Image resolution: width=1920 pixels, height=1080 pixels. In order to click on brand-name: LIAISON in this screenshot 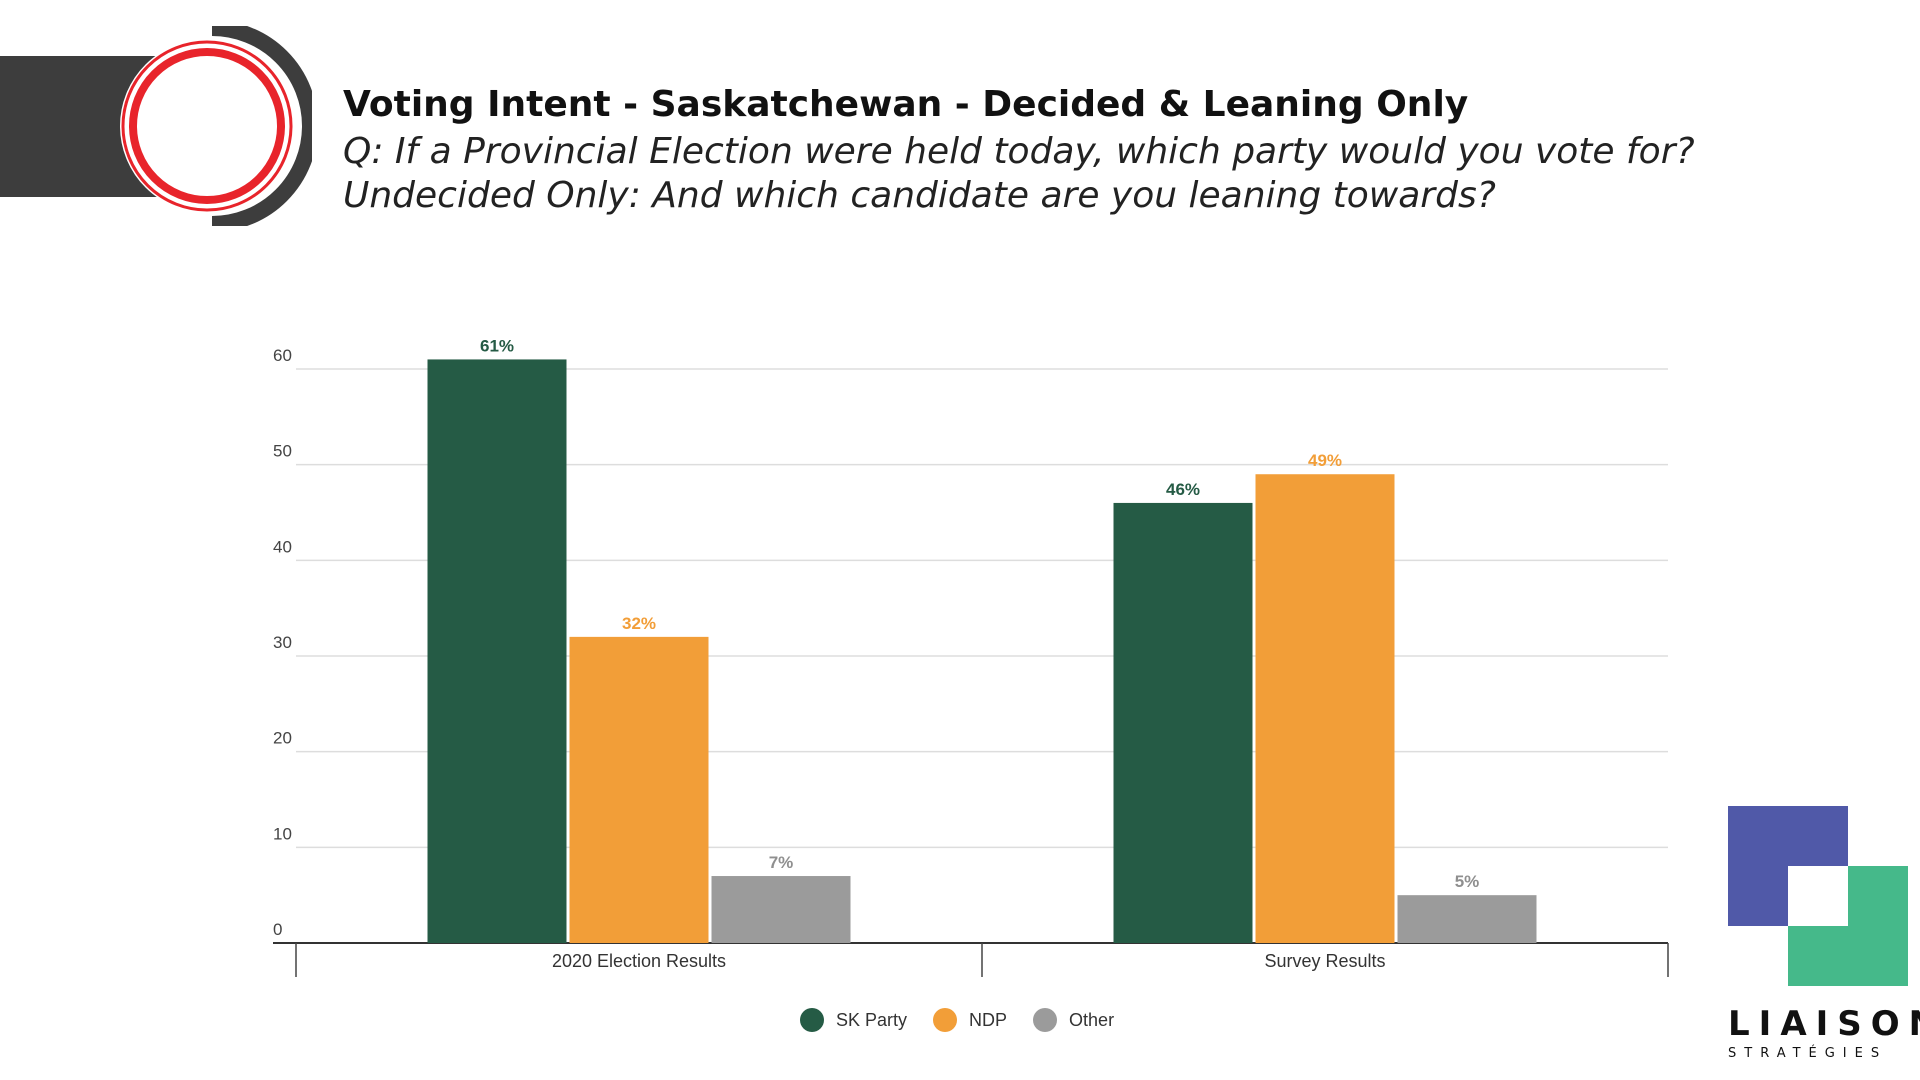, I will do `click(1824, 1024)`.